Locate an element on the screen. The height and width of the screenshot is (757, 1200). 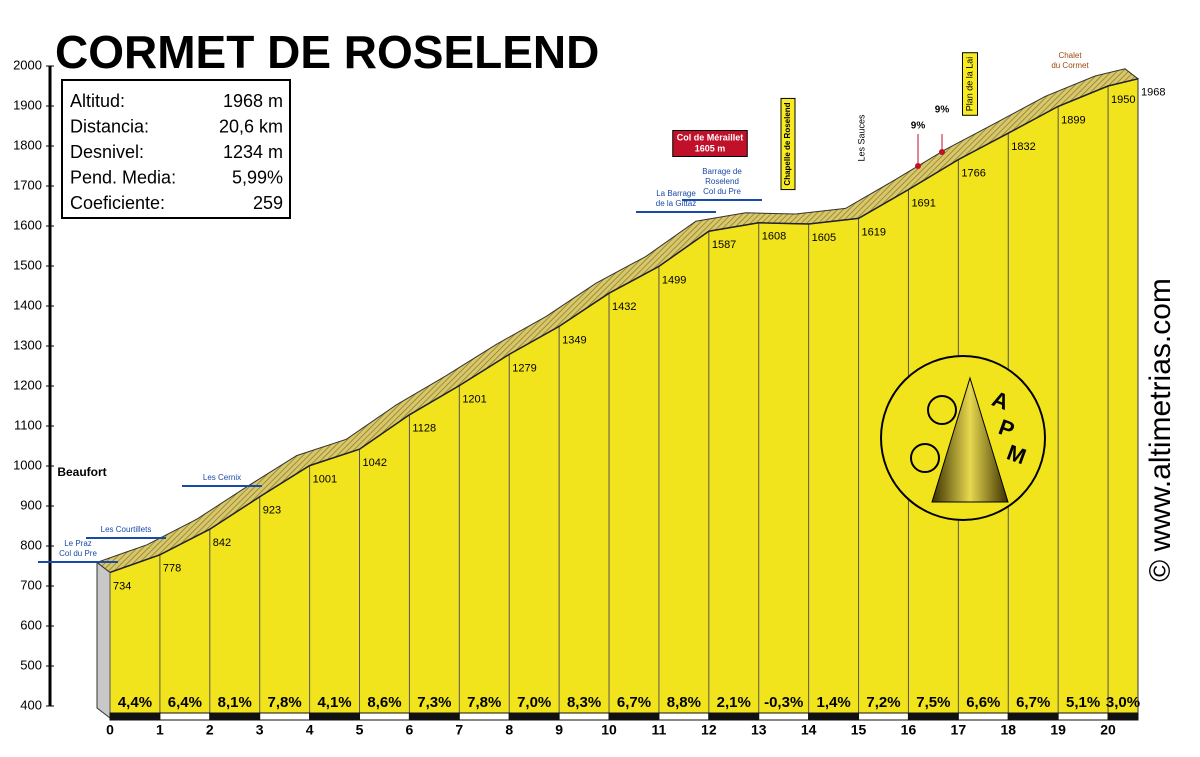
annotation-text: Col de Méraillet is located at coordinates (710, 137).